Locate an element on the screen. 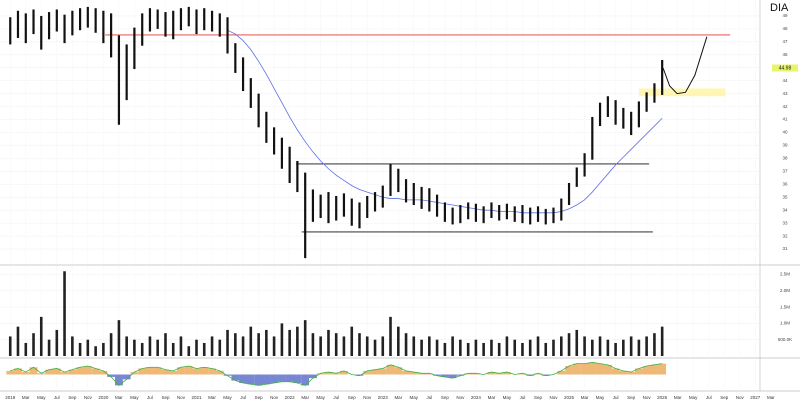  x-tick-label: 2024 is located at coordinates (476, 397).